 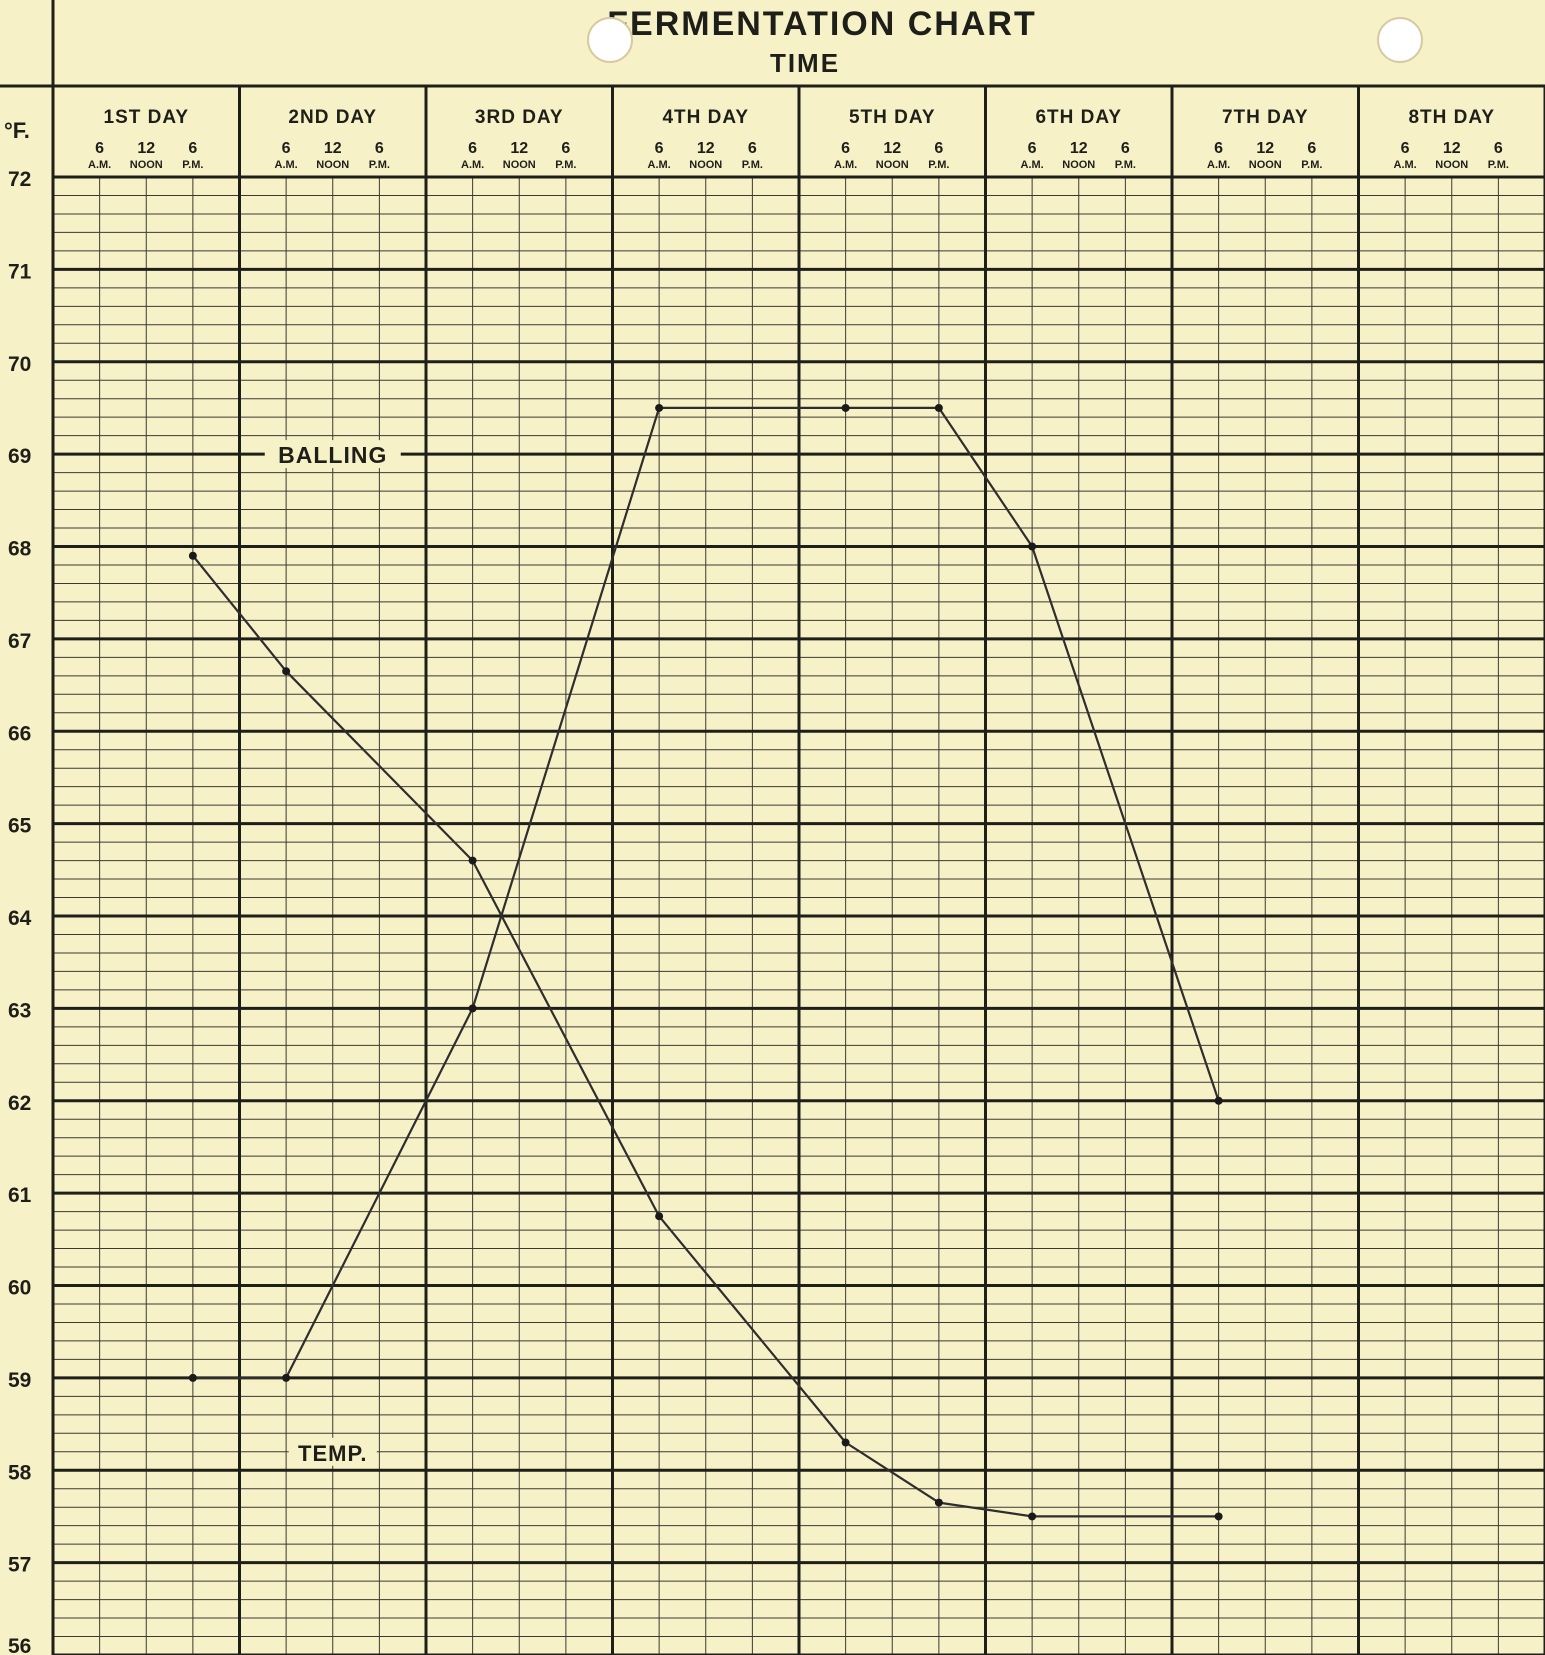 What do you see at coordinates (20, 549) in the screenshot?
I see `y-tick-label: 68` at bounding box center [20, 549].